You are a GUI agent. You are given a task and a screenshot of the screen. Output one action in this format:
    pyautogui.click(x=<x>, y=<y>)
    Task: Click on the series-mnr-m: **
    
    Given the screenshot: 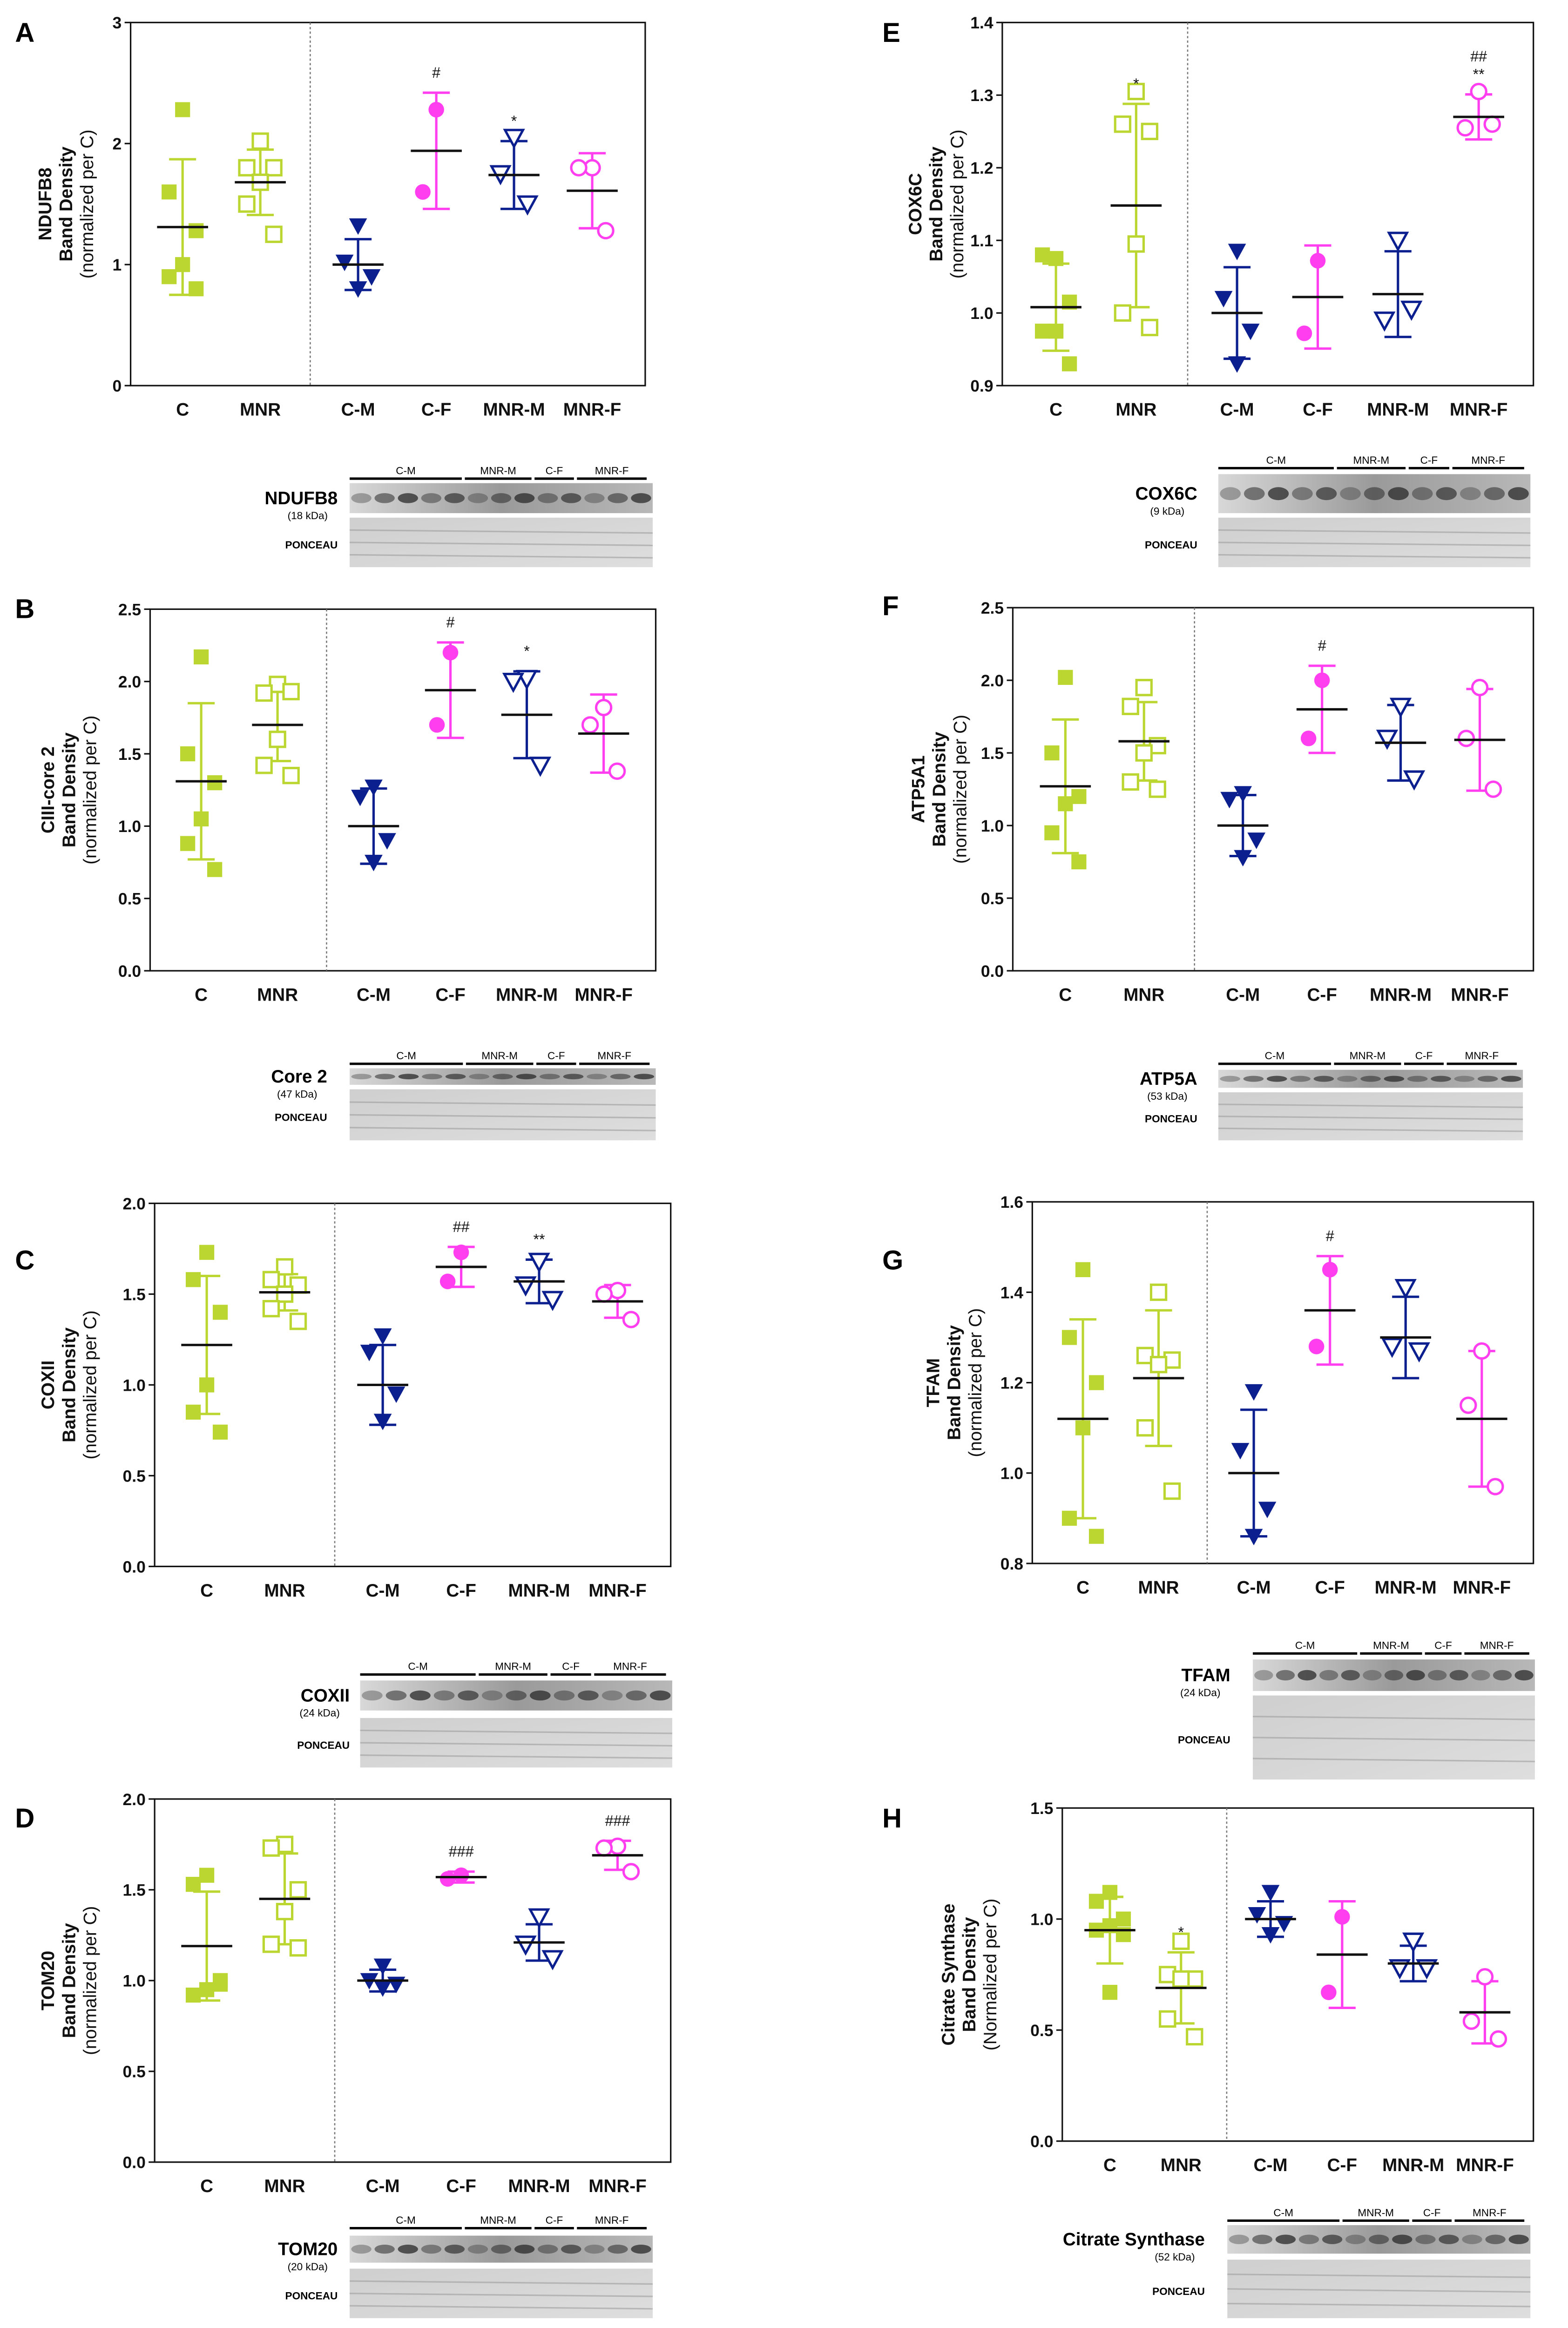 What is the action you would take?
    pyautogui.click(x=539, y=1271)
    